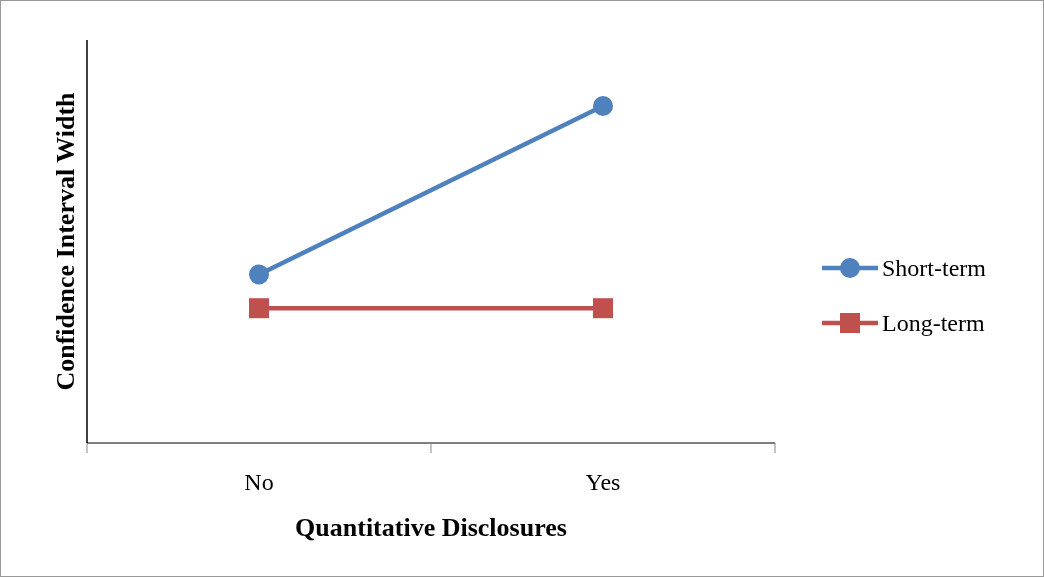  I want to click on legend-label: Long-term, so click(933, 323).